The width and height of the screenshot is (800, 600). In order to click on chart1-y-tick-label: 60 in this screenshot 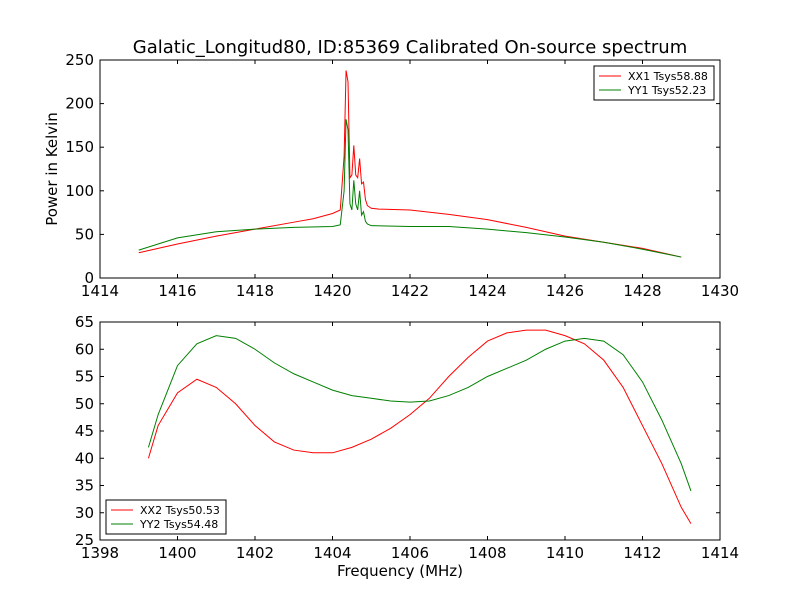, I will do `click(84, 349)`.